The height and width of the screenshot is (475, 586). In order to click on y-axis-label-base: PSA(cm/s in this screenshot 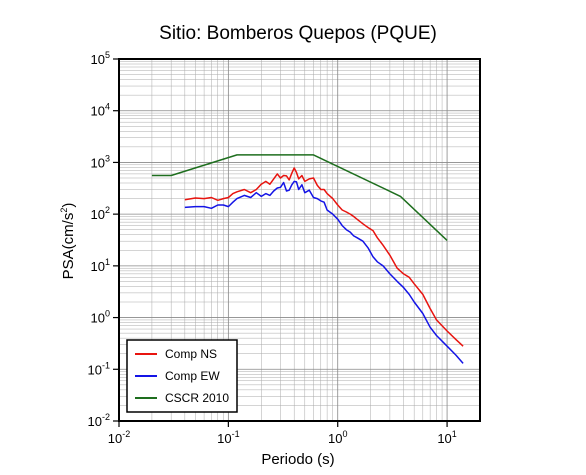, I will do `click(68, 246)`.